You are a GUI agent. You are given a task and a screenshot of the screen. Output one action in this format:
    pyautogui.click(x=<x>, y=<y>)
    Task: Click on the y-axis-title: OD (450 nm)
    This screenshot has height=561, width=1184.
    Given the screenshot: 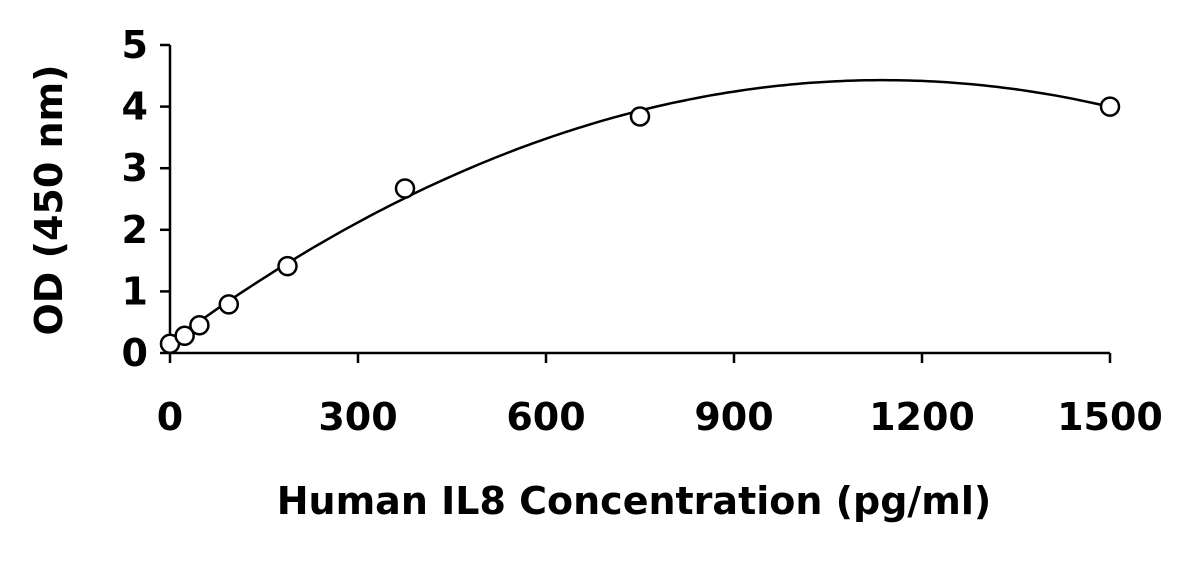 What is the action you would take?
    pyautogui.click(x=49, y=199)
    